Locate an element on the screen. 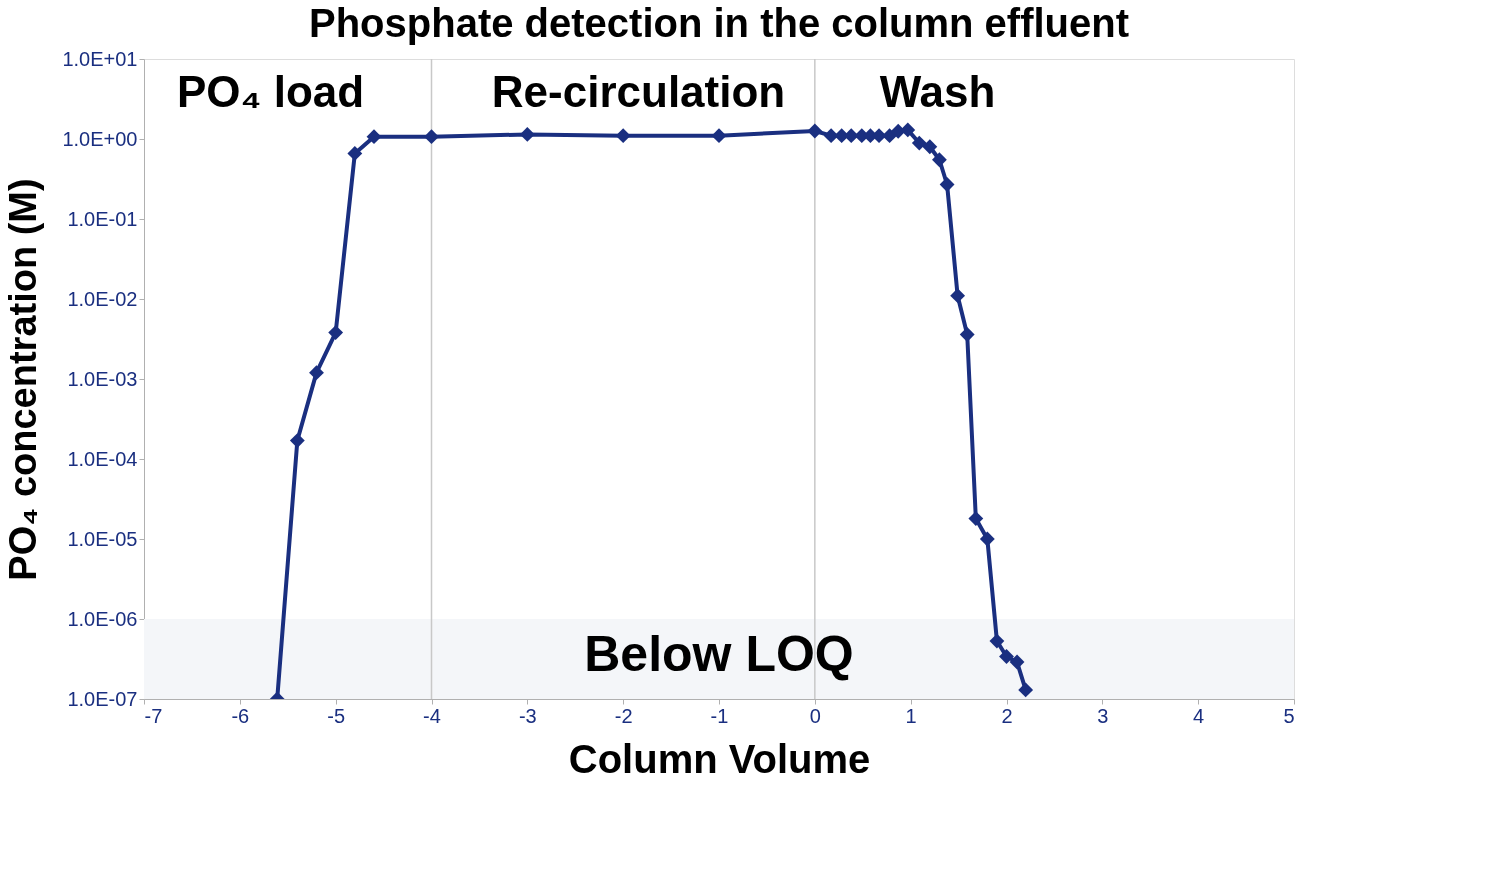 Image resolution: width=1489 pixels, height=886 pixels. x-tick-label: -7 is located at coordinates (153, 715).